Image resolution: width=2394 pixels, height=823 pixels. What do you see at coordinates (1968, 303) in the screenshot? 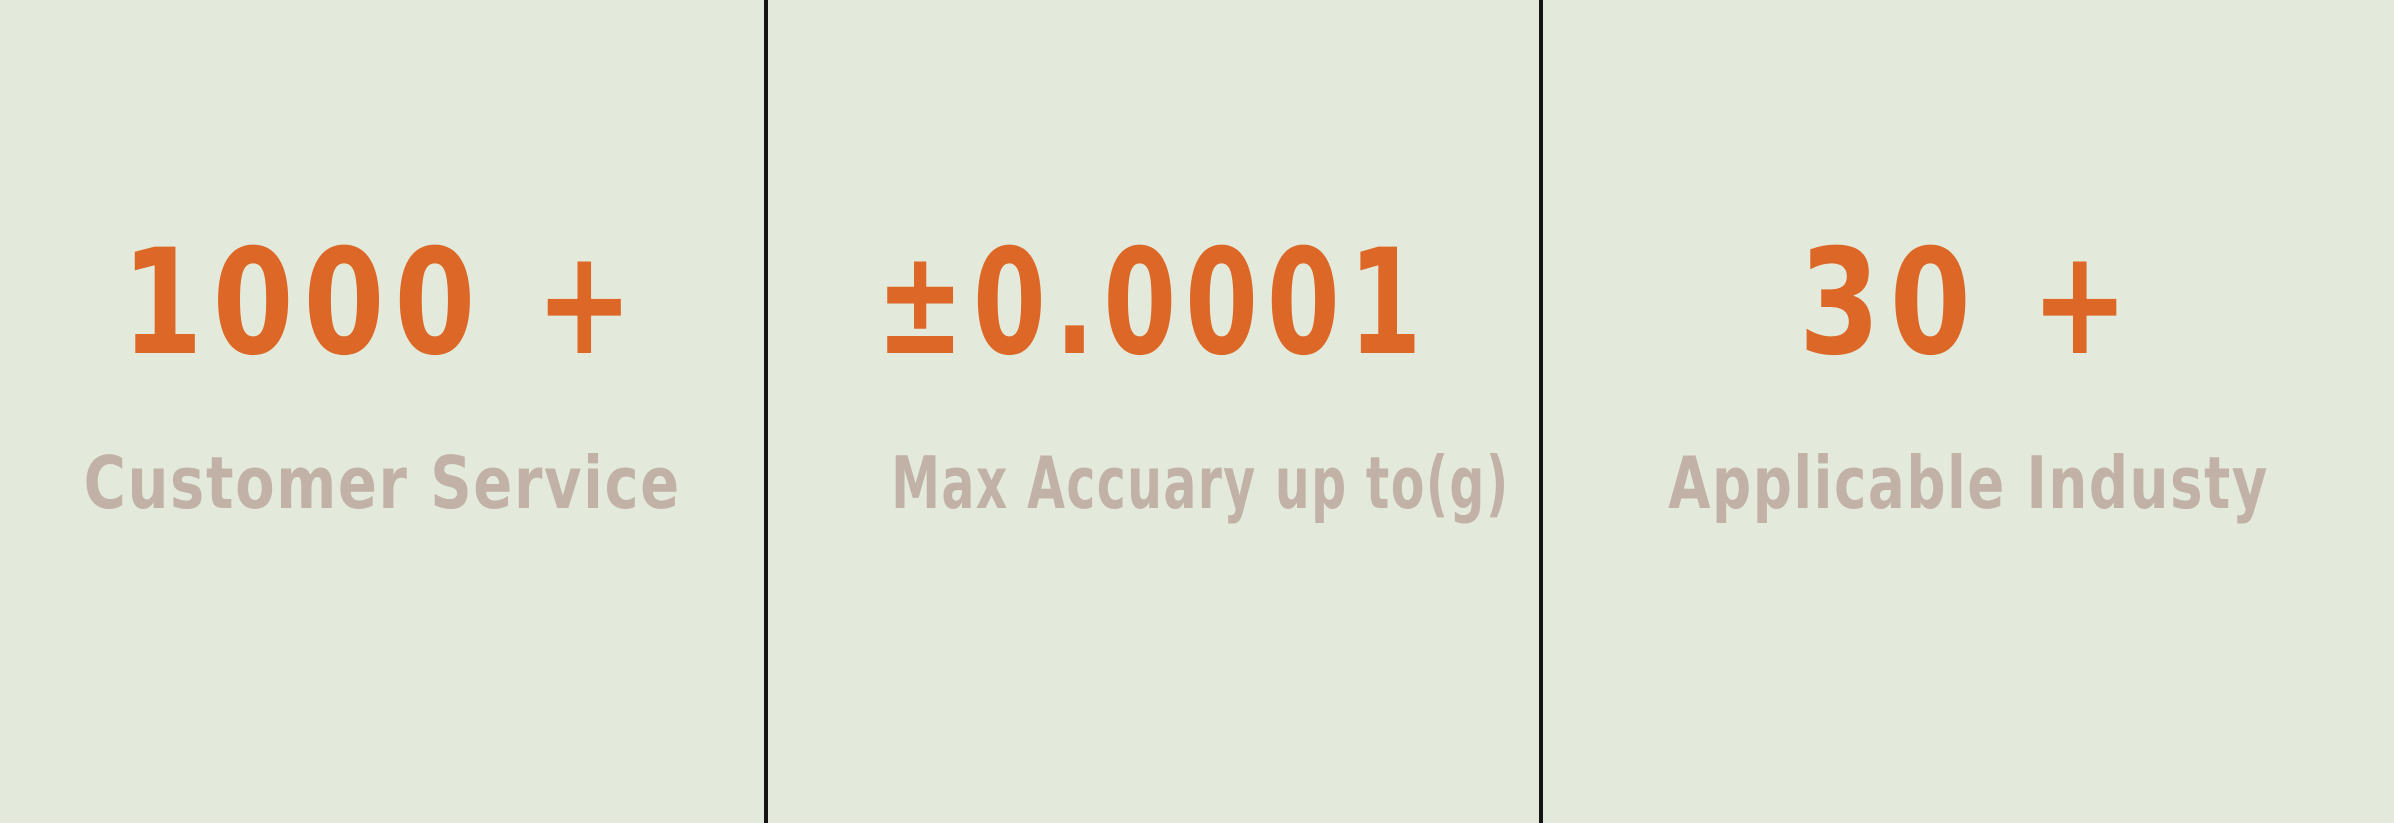
I see `stat-value: 30 +` at bounding box center [1968, 303].